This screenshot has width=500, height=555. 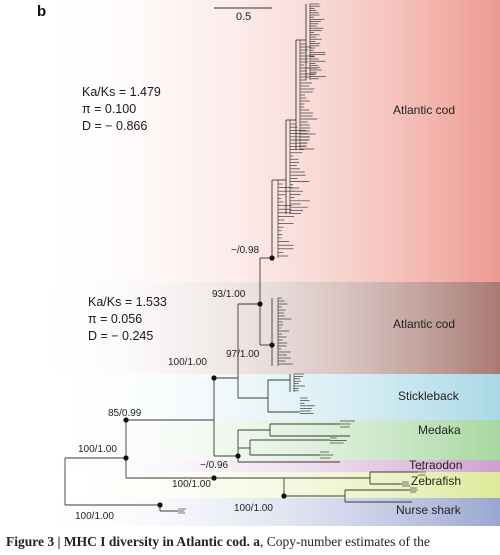 I want to click on band-tetraodon, so click(x=265, y=466).